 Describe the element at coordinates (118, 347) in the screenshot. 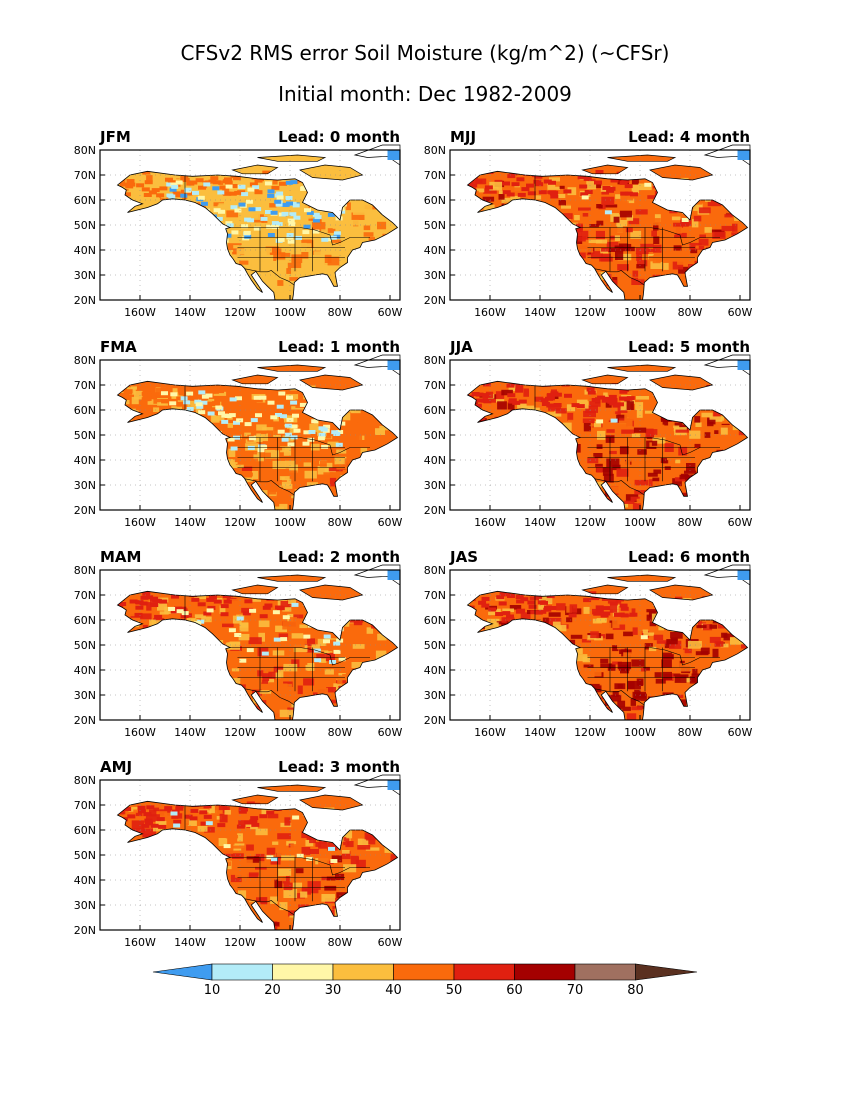

I see `panel-season-label: FMA` at that location.